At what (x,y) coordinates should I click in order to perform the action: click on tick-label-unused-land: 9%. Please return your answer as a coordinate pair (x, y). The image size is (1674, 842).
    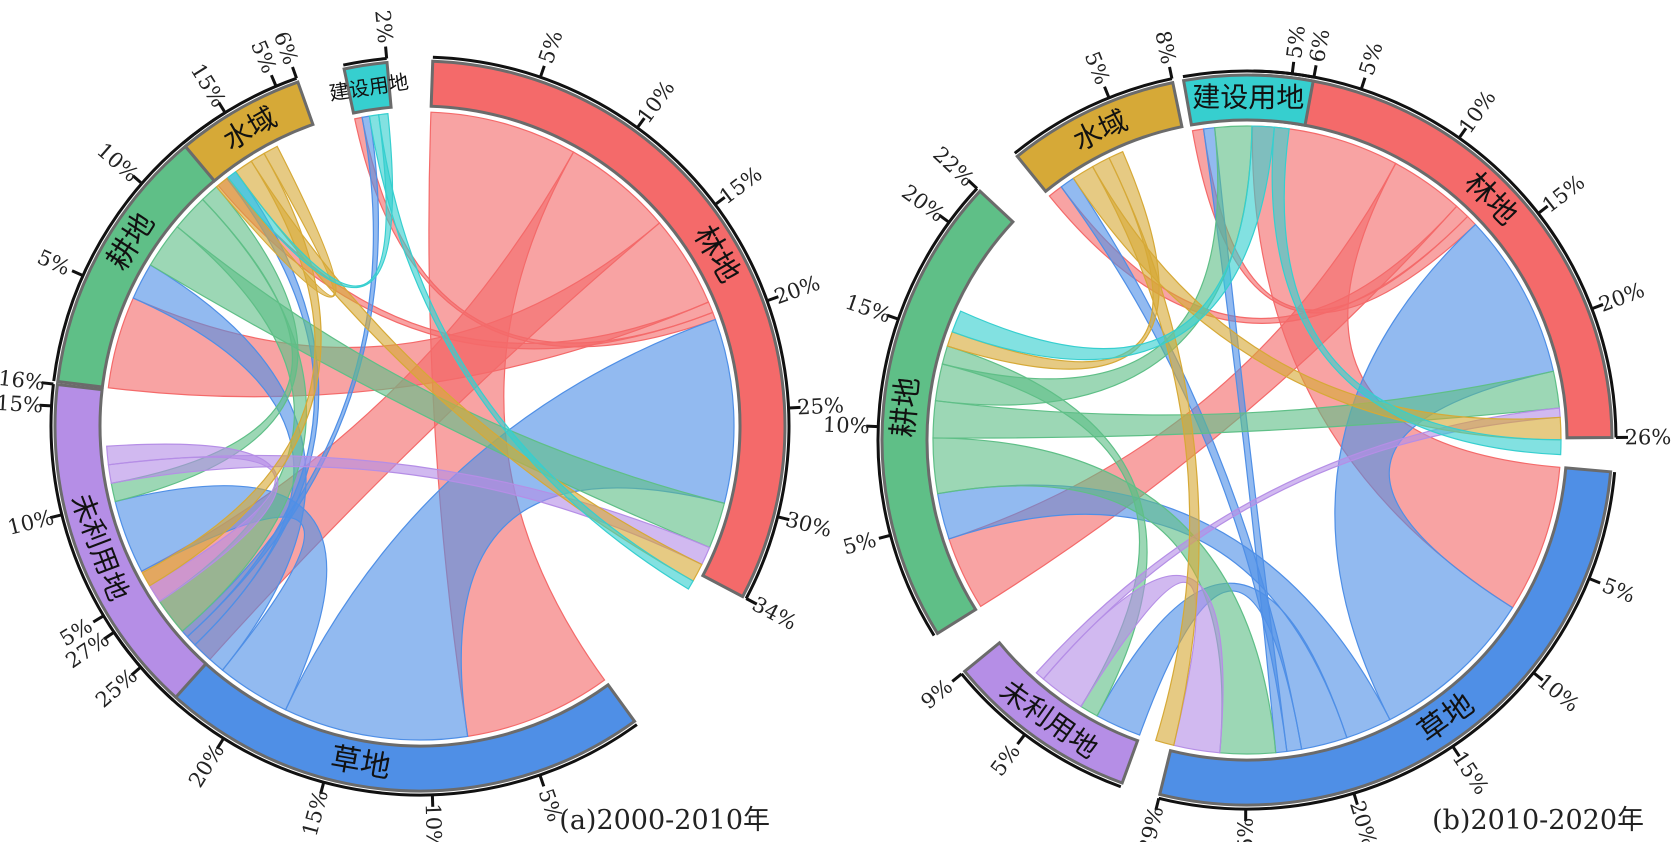
    Looking at the image, I should click on (936, 694).